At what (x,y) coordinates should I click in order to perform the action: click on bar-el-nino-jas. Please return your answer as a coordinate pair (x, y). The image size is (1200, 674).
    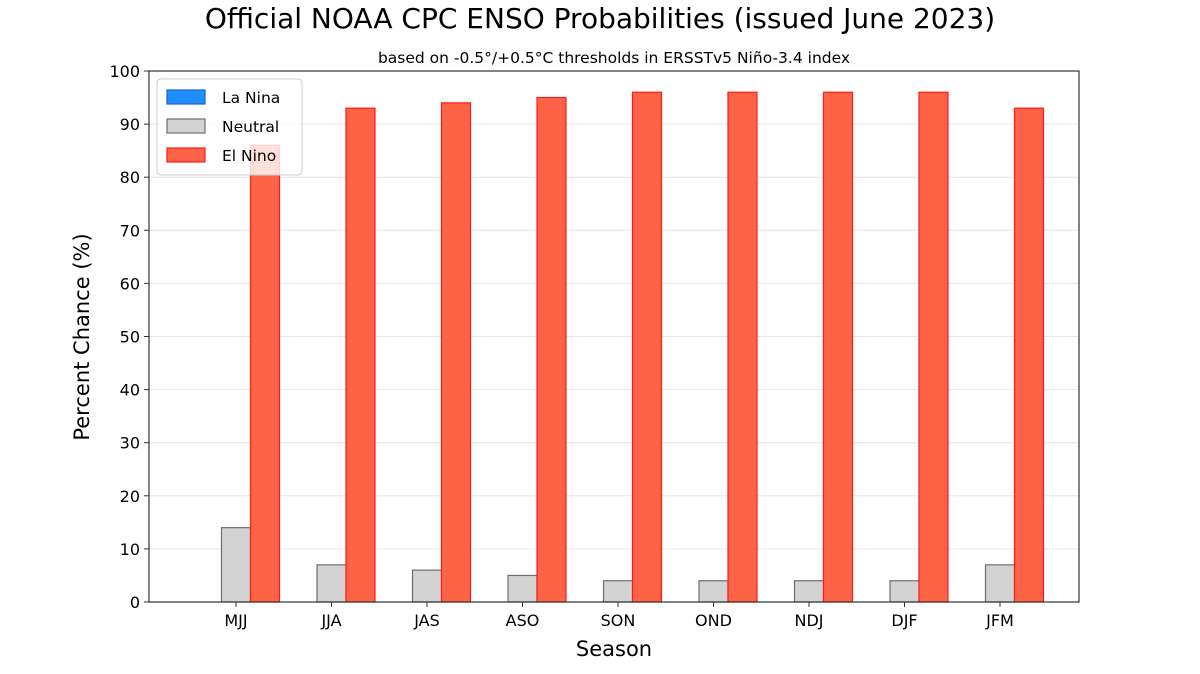
    Looking at the image, I should click on (456, 352).